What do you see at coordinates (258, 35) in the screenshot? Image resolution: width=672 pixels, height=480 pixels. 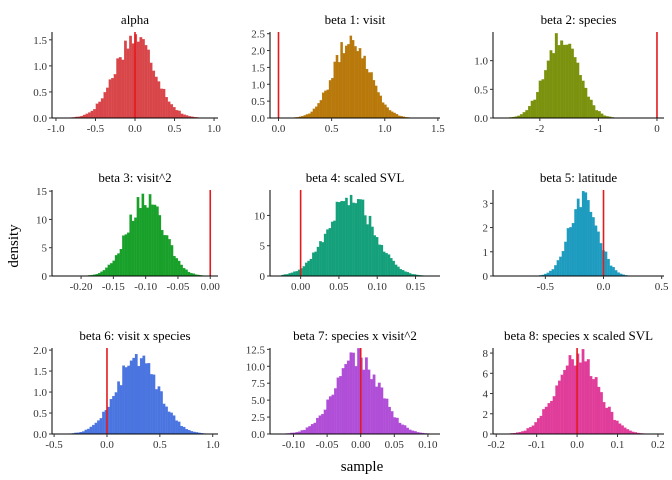 I see `y-tick-label: 2.5` at bounding box center [258, 35].